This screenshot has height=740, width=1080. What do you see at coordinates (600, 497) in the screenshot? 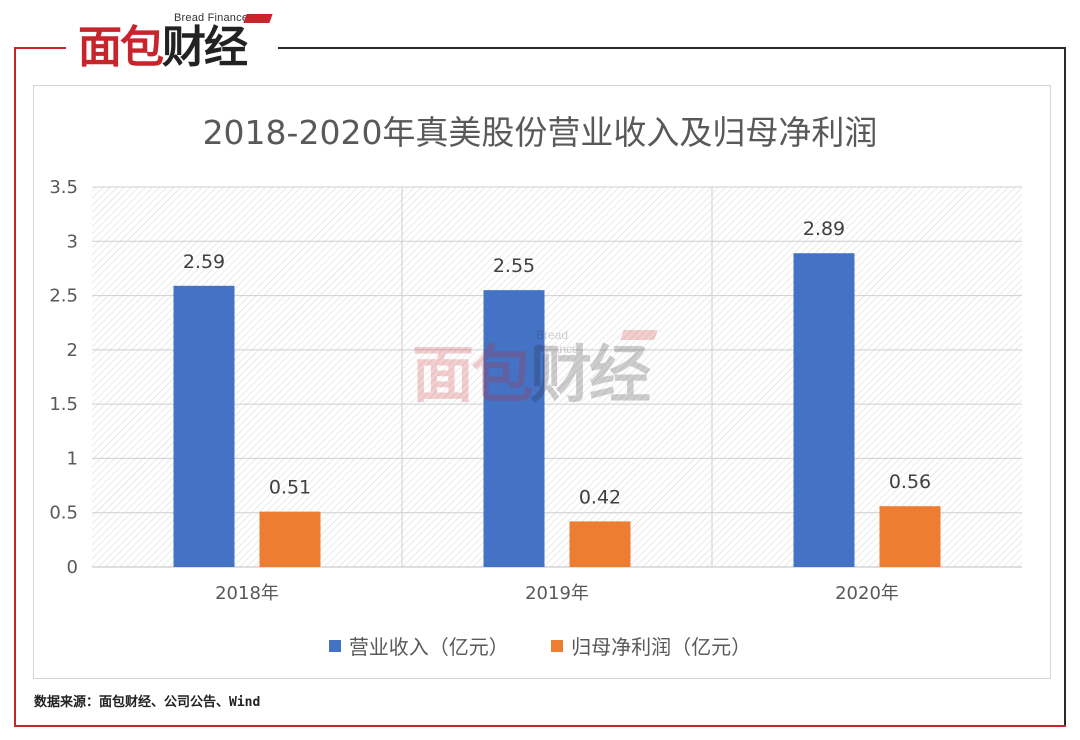
I see `data-label: 0.42` at bounding box center [600, 497].